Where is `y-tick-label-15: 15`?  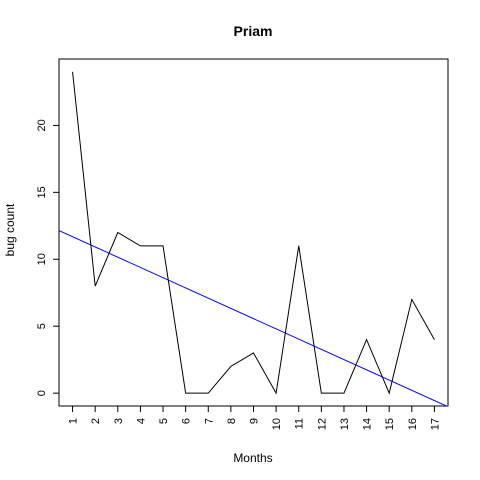
y-tick-label-15: 15 is located at coordinates (42, 192).